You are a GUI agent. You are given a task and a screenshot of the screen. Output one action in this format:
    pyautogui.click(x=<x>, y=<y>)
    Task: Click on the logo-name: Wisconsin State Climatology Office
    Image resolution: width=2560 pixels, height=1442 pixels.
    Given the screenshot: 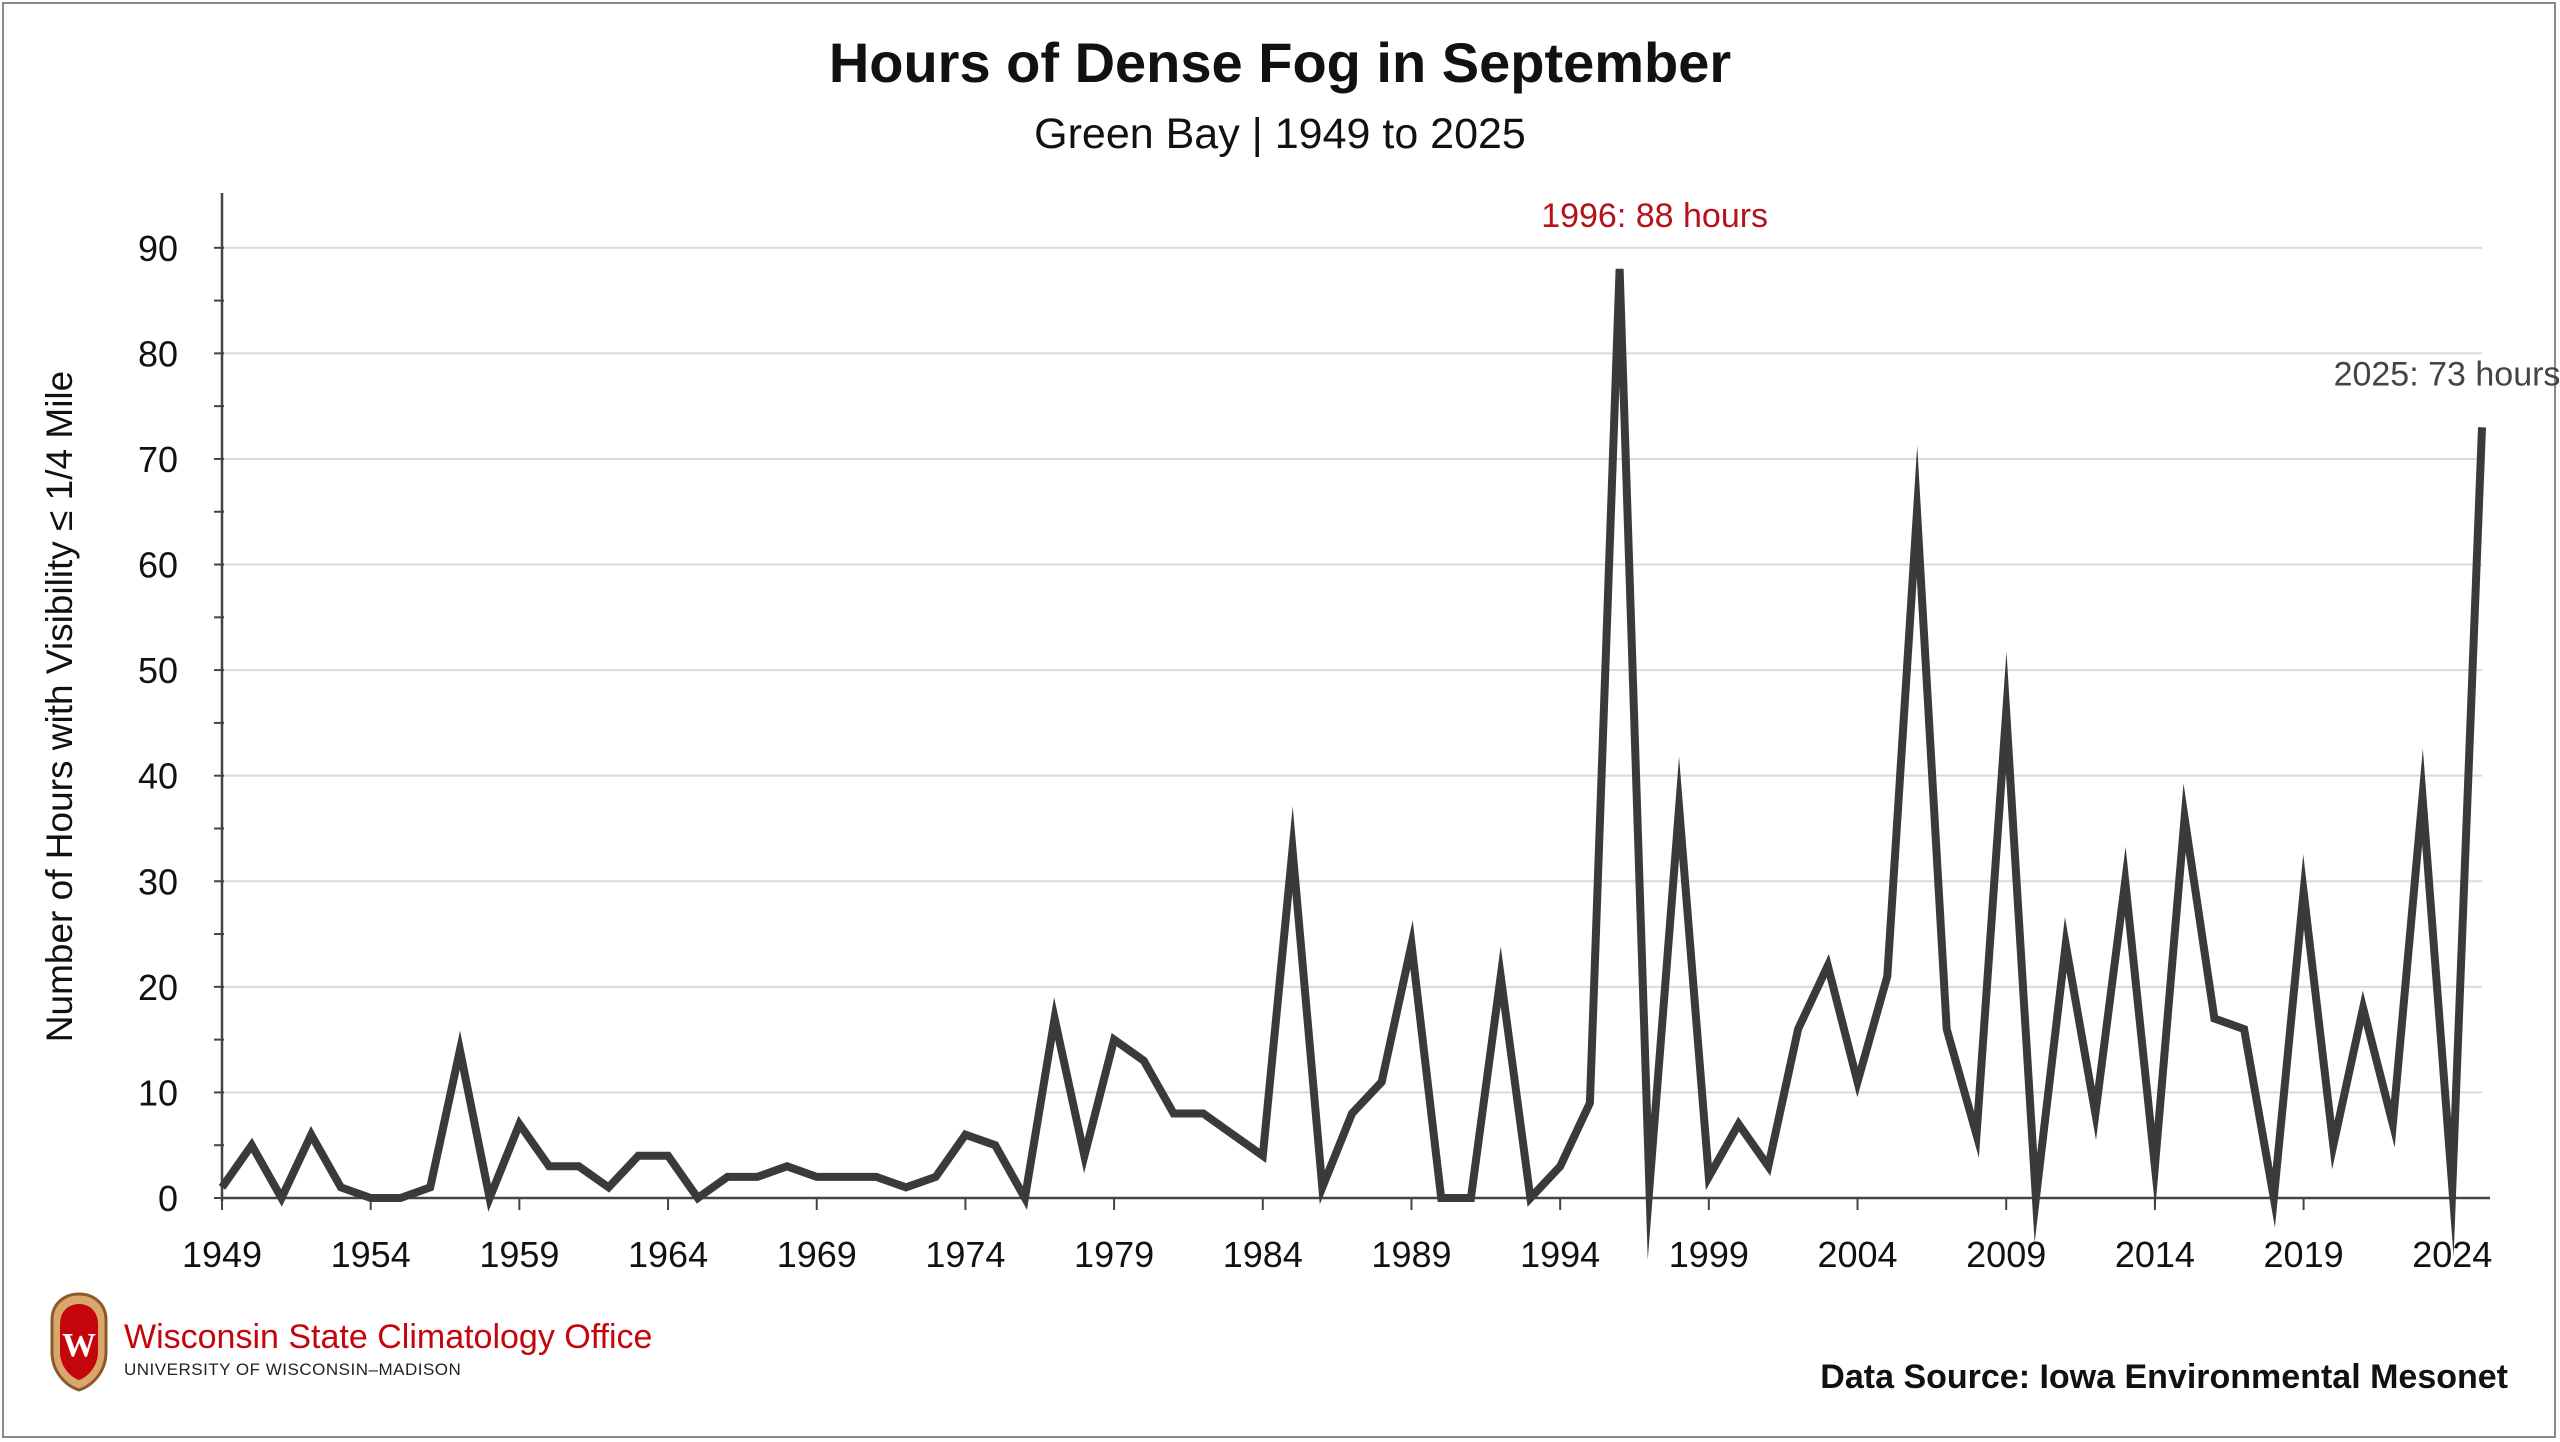 What is the action you would take?
    pyautogui.click(x=388, y=1337)
    